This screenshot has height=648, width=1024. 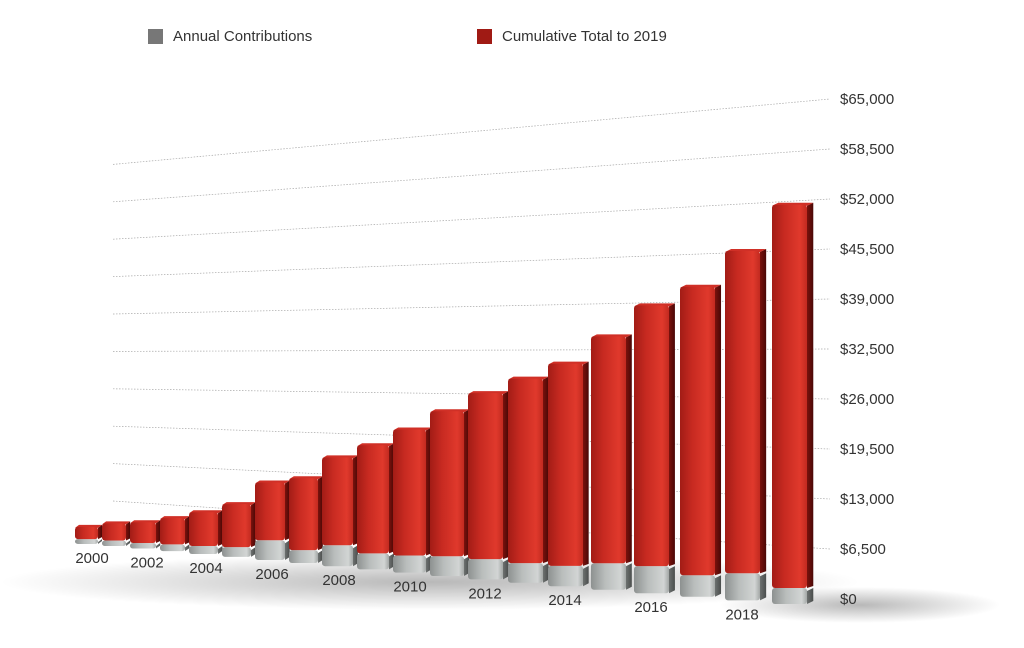 I want to click on x-tick-label: 2004, so click(x=205, y=568).